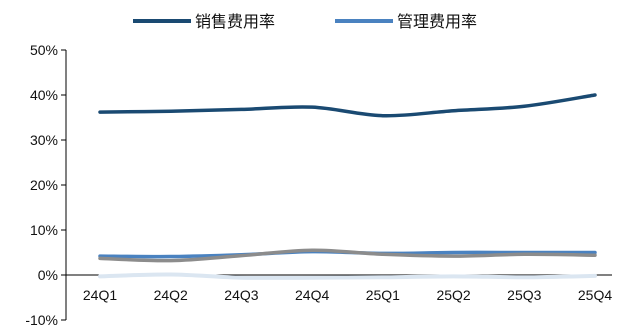  I want to click on y-tick-label: 10%, so click(44, 230).